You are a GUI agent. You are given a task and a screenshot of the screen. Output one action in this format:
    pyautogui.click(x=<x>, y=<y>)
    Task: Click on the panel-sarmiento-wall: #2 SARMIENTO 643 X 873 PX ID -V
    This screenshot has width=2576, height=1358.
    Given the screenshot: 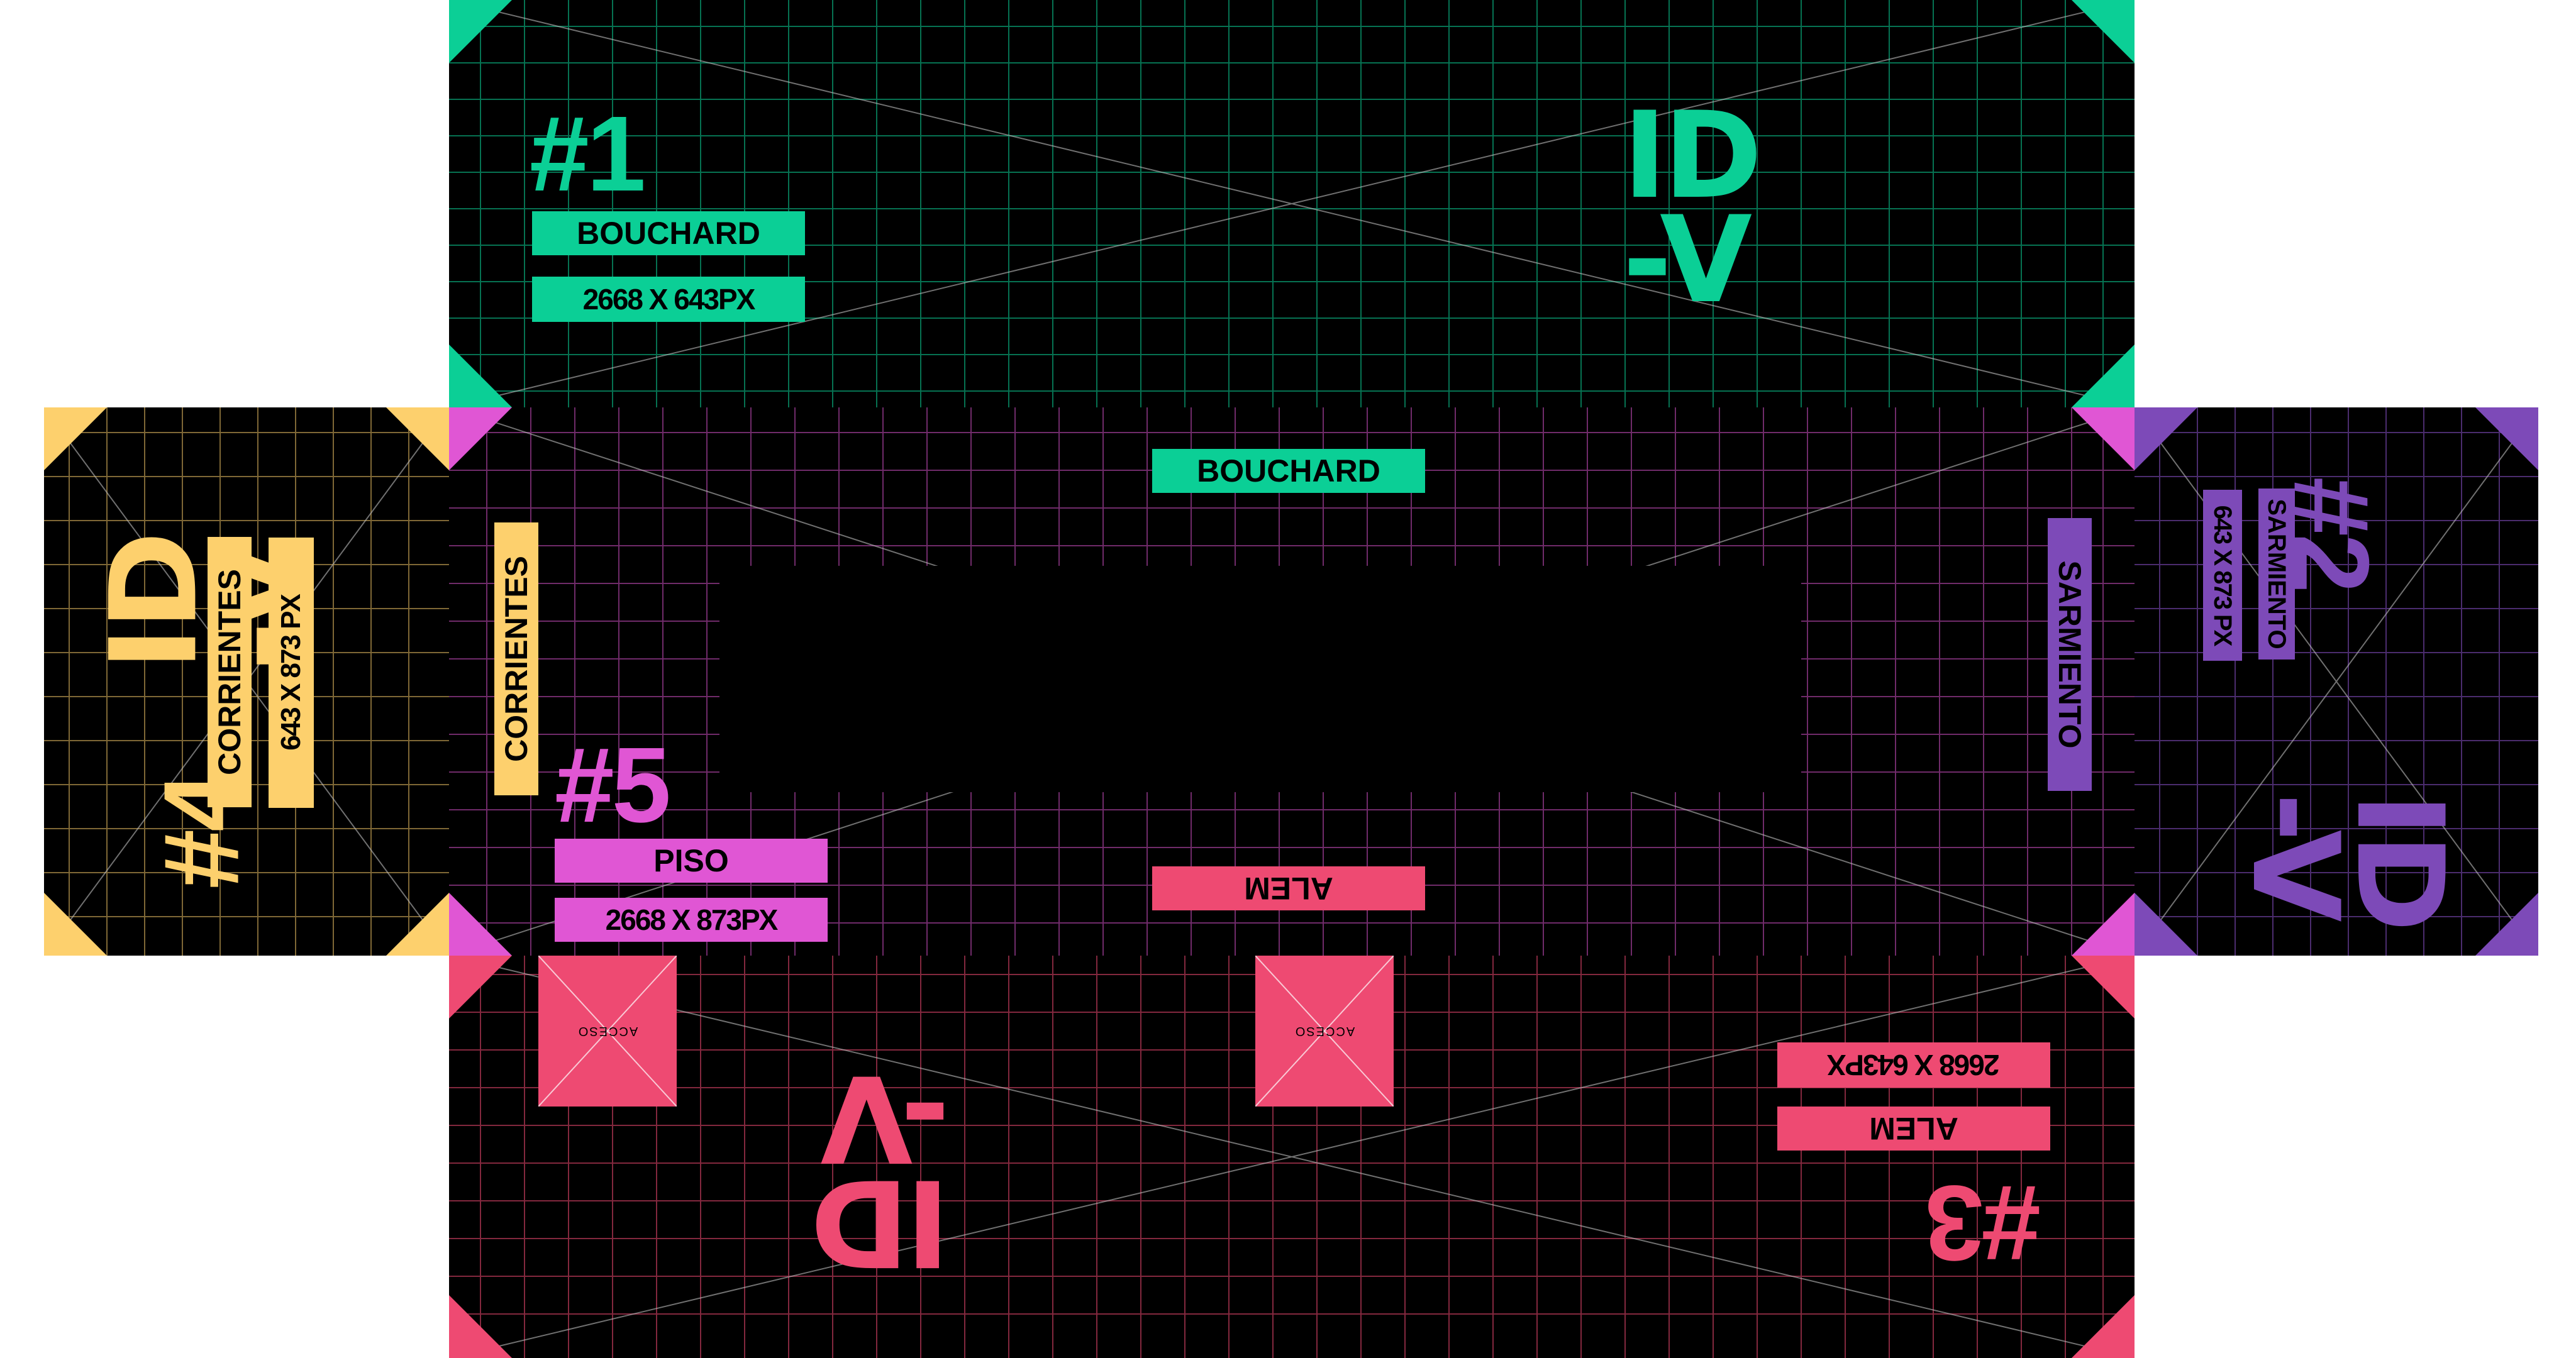 What is the action you would take?
    pyautogui.click(x=2336, y=681)
    